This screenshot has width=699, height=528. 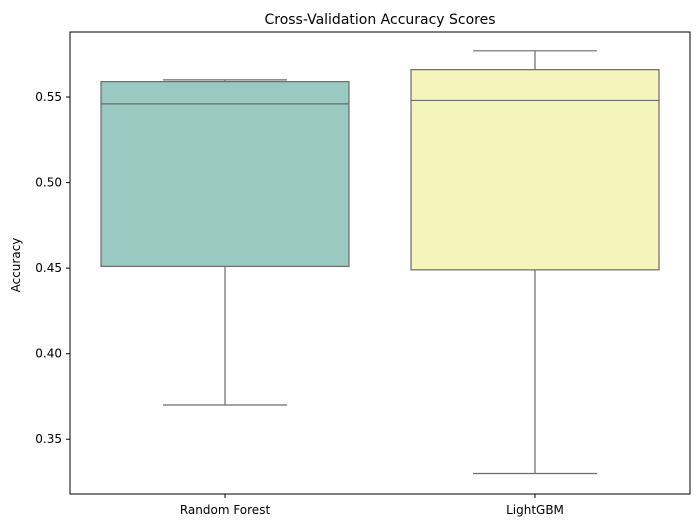 I want to click on y-axis: 0.35 0.40 0.45 0.50 0.55, so click(x=52, y=268).